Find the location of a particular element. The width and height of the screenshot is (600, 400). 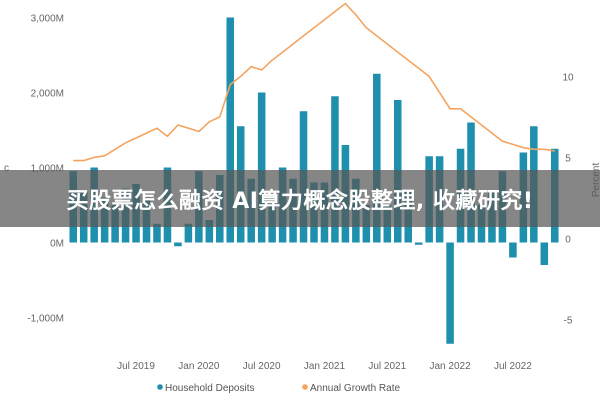

x-tick-label: Jan 2020 is located at coordinates (199, 366).